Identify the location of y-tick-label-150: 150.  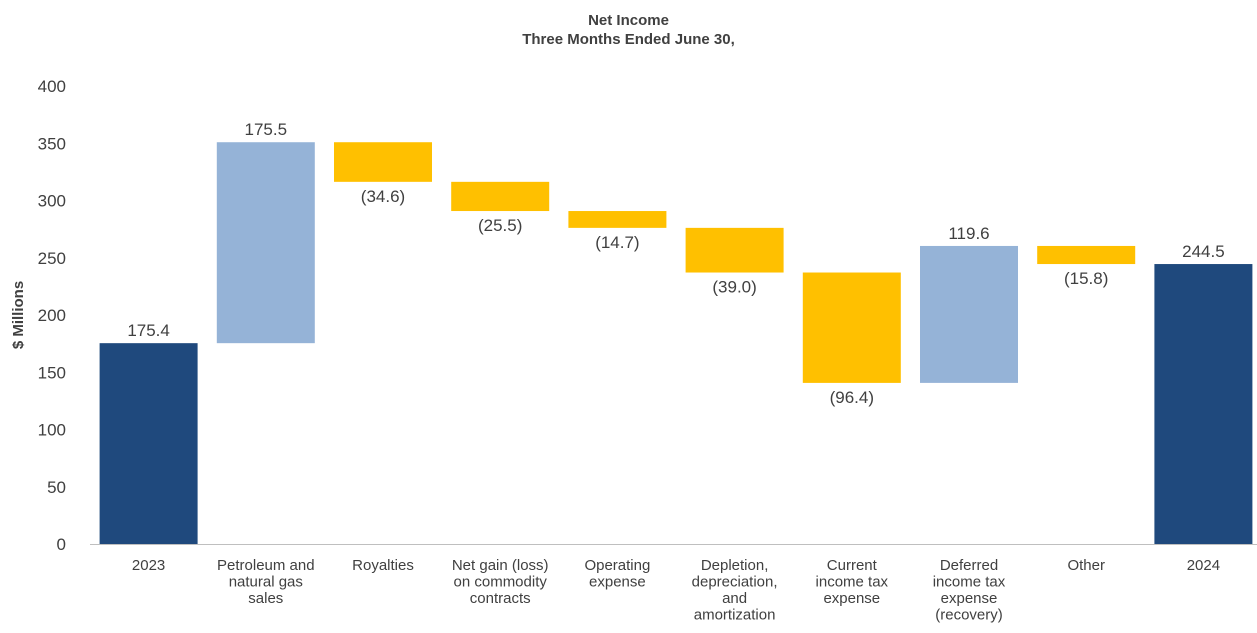
(52, 372).